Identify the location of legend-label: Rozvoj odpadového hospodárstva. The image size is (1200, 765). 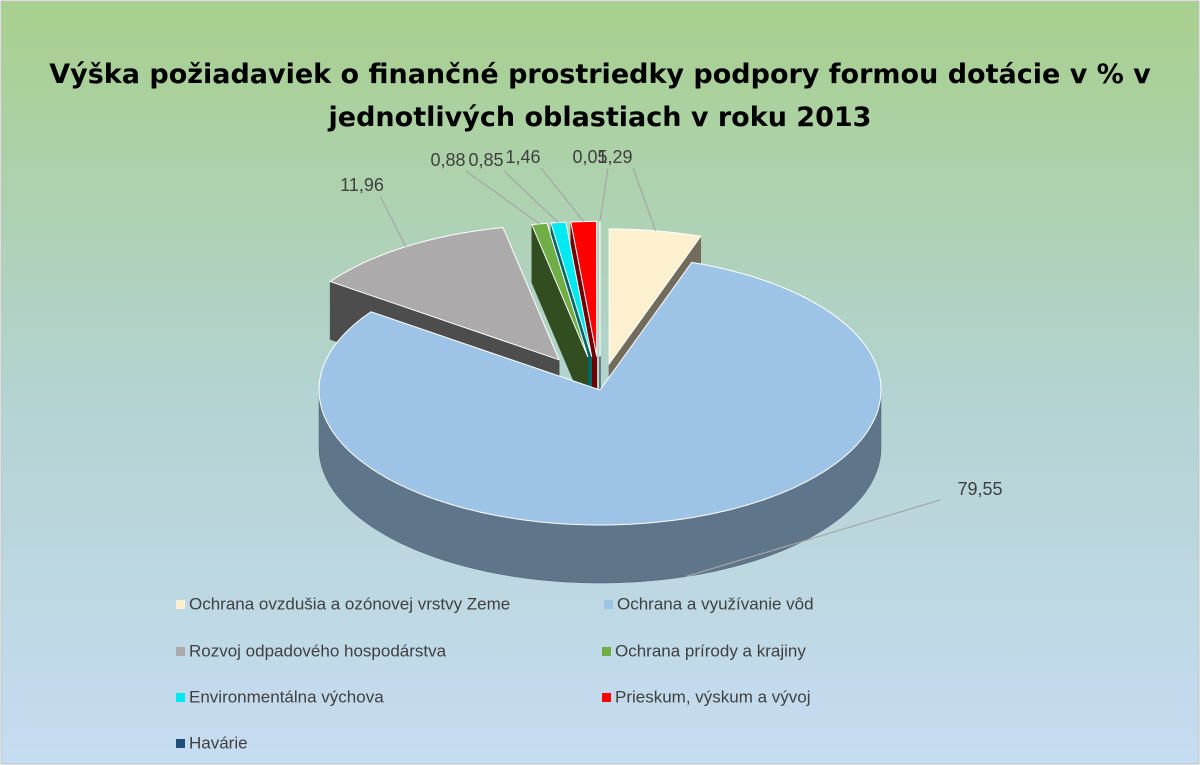
(318, 650).